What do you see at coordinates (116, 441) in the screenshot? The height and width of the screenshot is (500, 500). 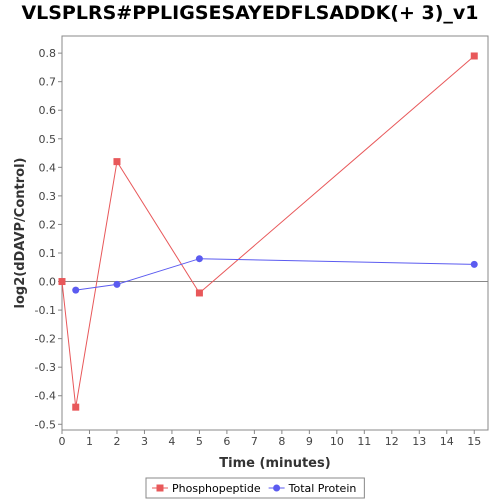 I see `x-tick-label: 2` at bounding box center [116, 441].